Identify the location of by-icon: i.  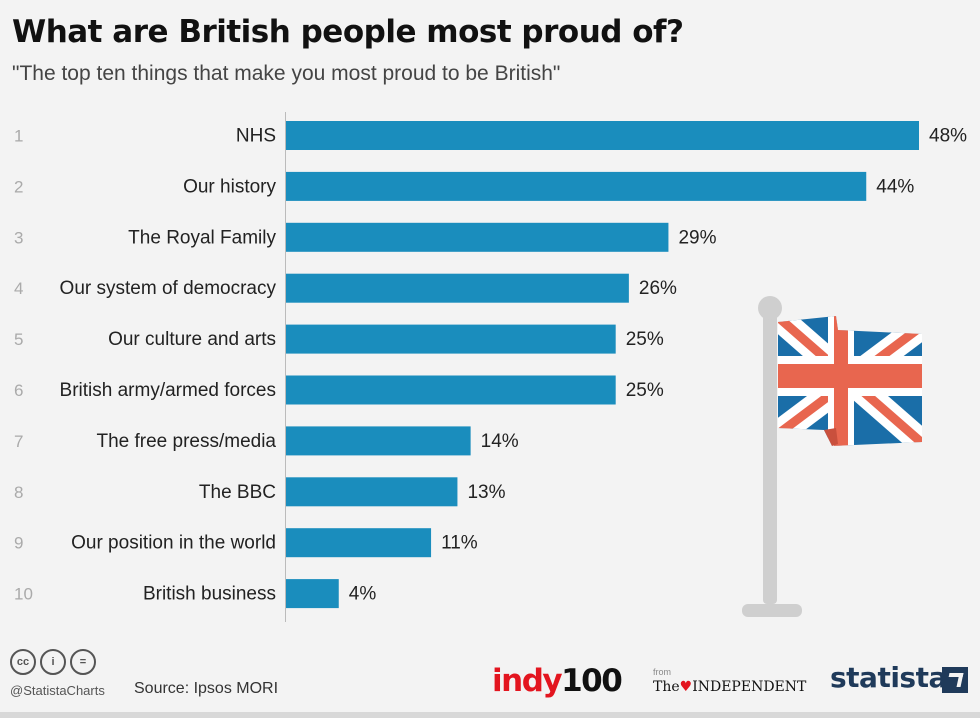
(53, 662).